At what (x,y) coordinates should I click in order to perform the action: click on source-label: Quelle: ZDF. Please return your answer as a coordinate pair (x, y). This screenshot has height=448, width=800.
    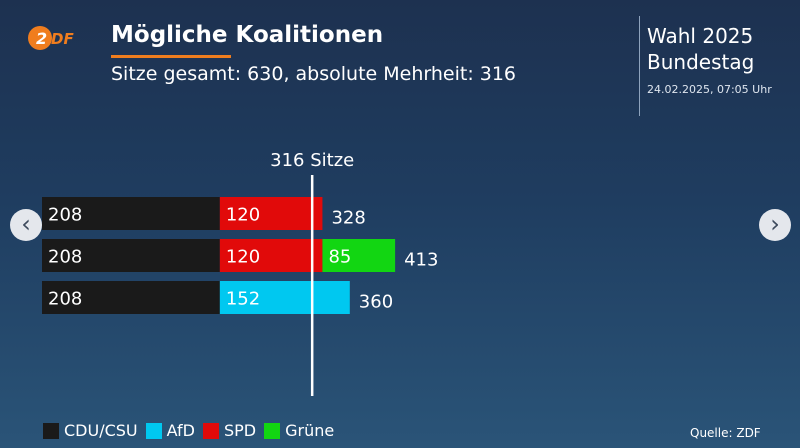
    Looking at the image, I should click on (725, 433).